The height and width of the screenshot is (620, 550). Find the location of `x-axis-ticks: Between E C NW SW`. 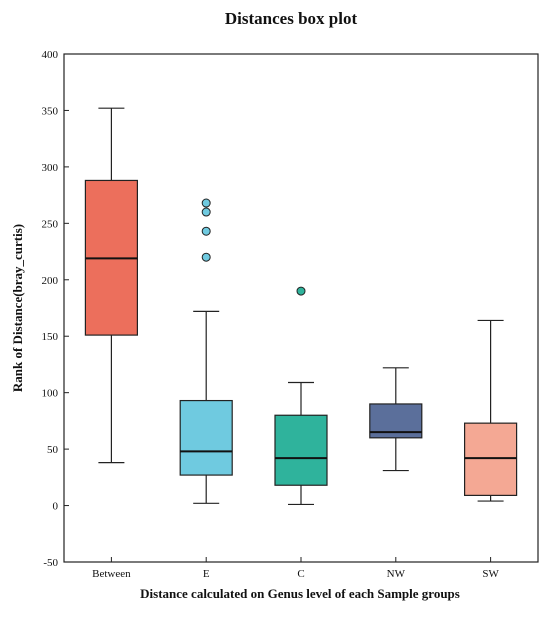

x-axis-ticks: Between E C NW SW is located at coordinates (295, 568).